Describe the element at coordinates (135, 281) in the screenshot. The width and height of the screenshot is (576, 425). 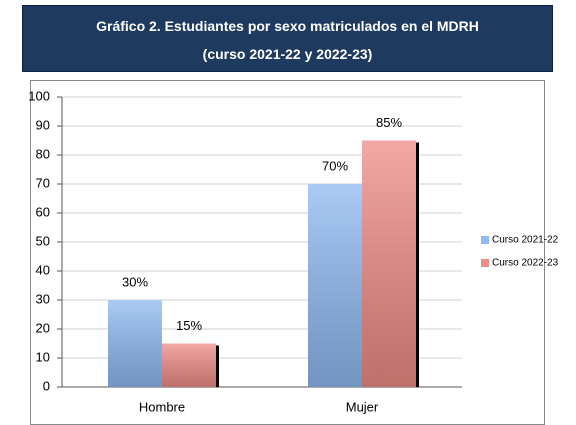
I see `value-label: 30%` at that location.